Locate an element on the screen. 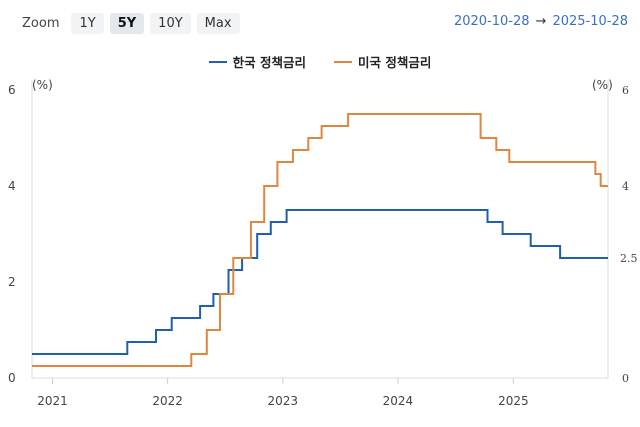 The image size is (640, 427). legend-item-korea: 한국 정책금리 is located at coordinates (257, 61).